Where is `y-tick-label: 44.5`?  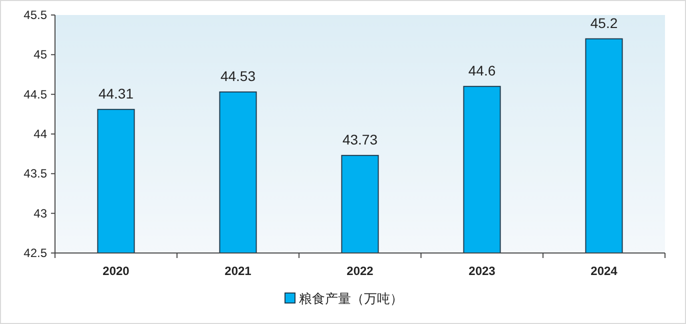 y-tick-label: 44.5 is located at coordinates (36, 94).